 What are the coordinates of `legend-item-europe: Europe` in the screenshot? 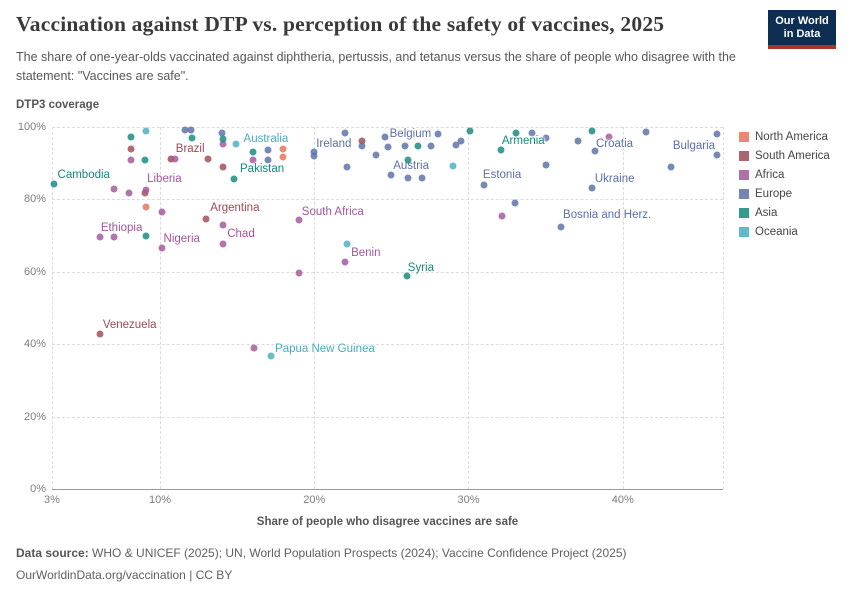 It's located at (784, 193).